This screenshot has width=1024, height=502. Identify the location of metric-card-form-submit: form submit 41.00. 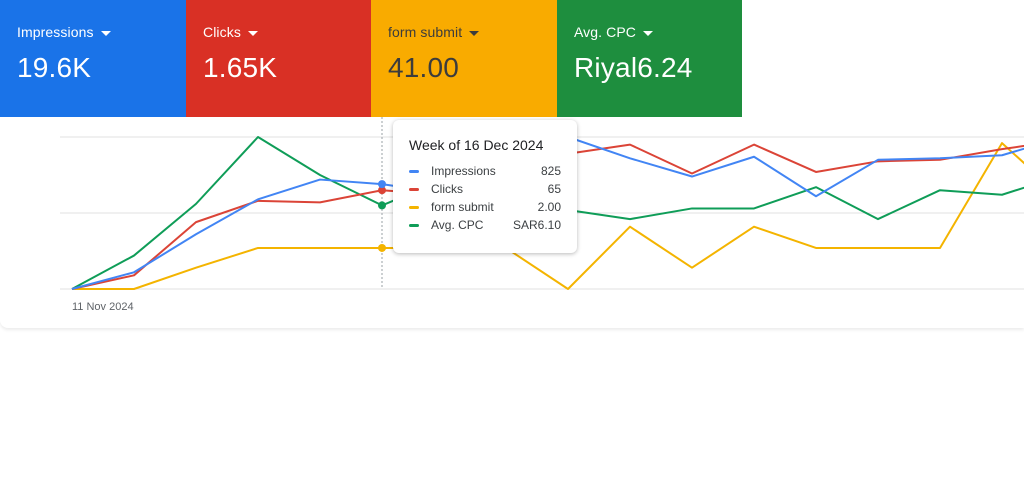
(464, 58).